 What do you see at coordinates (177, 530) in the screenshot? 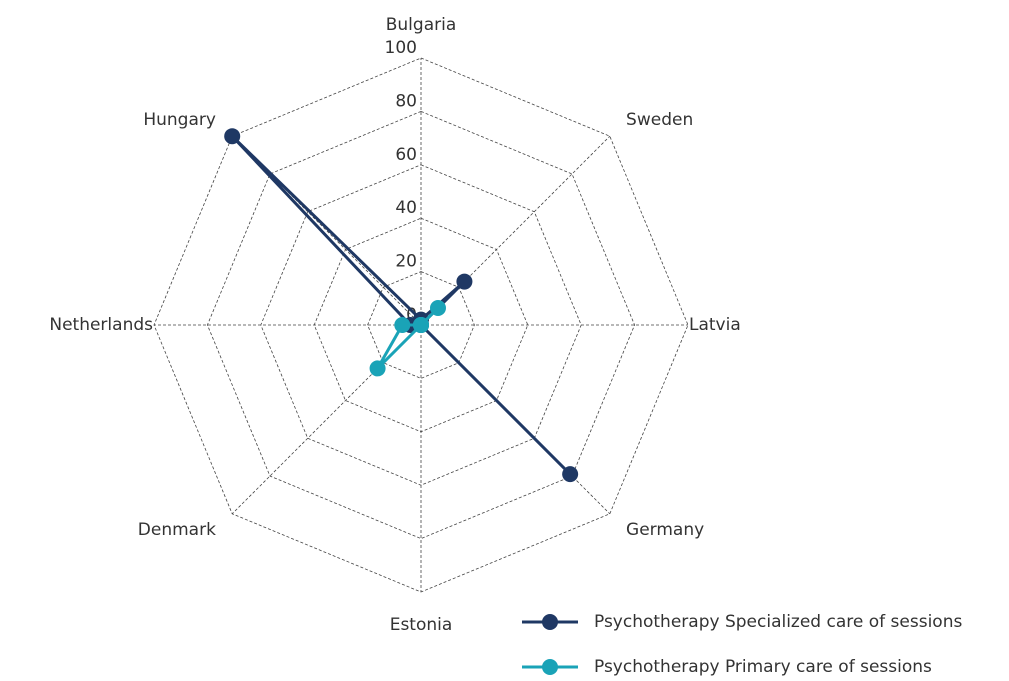
I see `category-label: Denmark` at bounding box center [177, 530].